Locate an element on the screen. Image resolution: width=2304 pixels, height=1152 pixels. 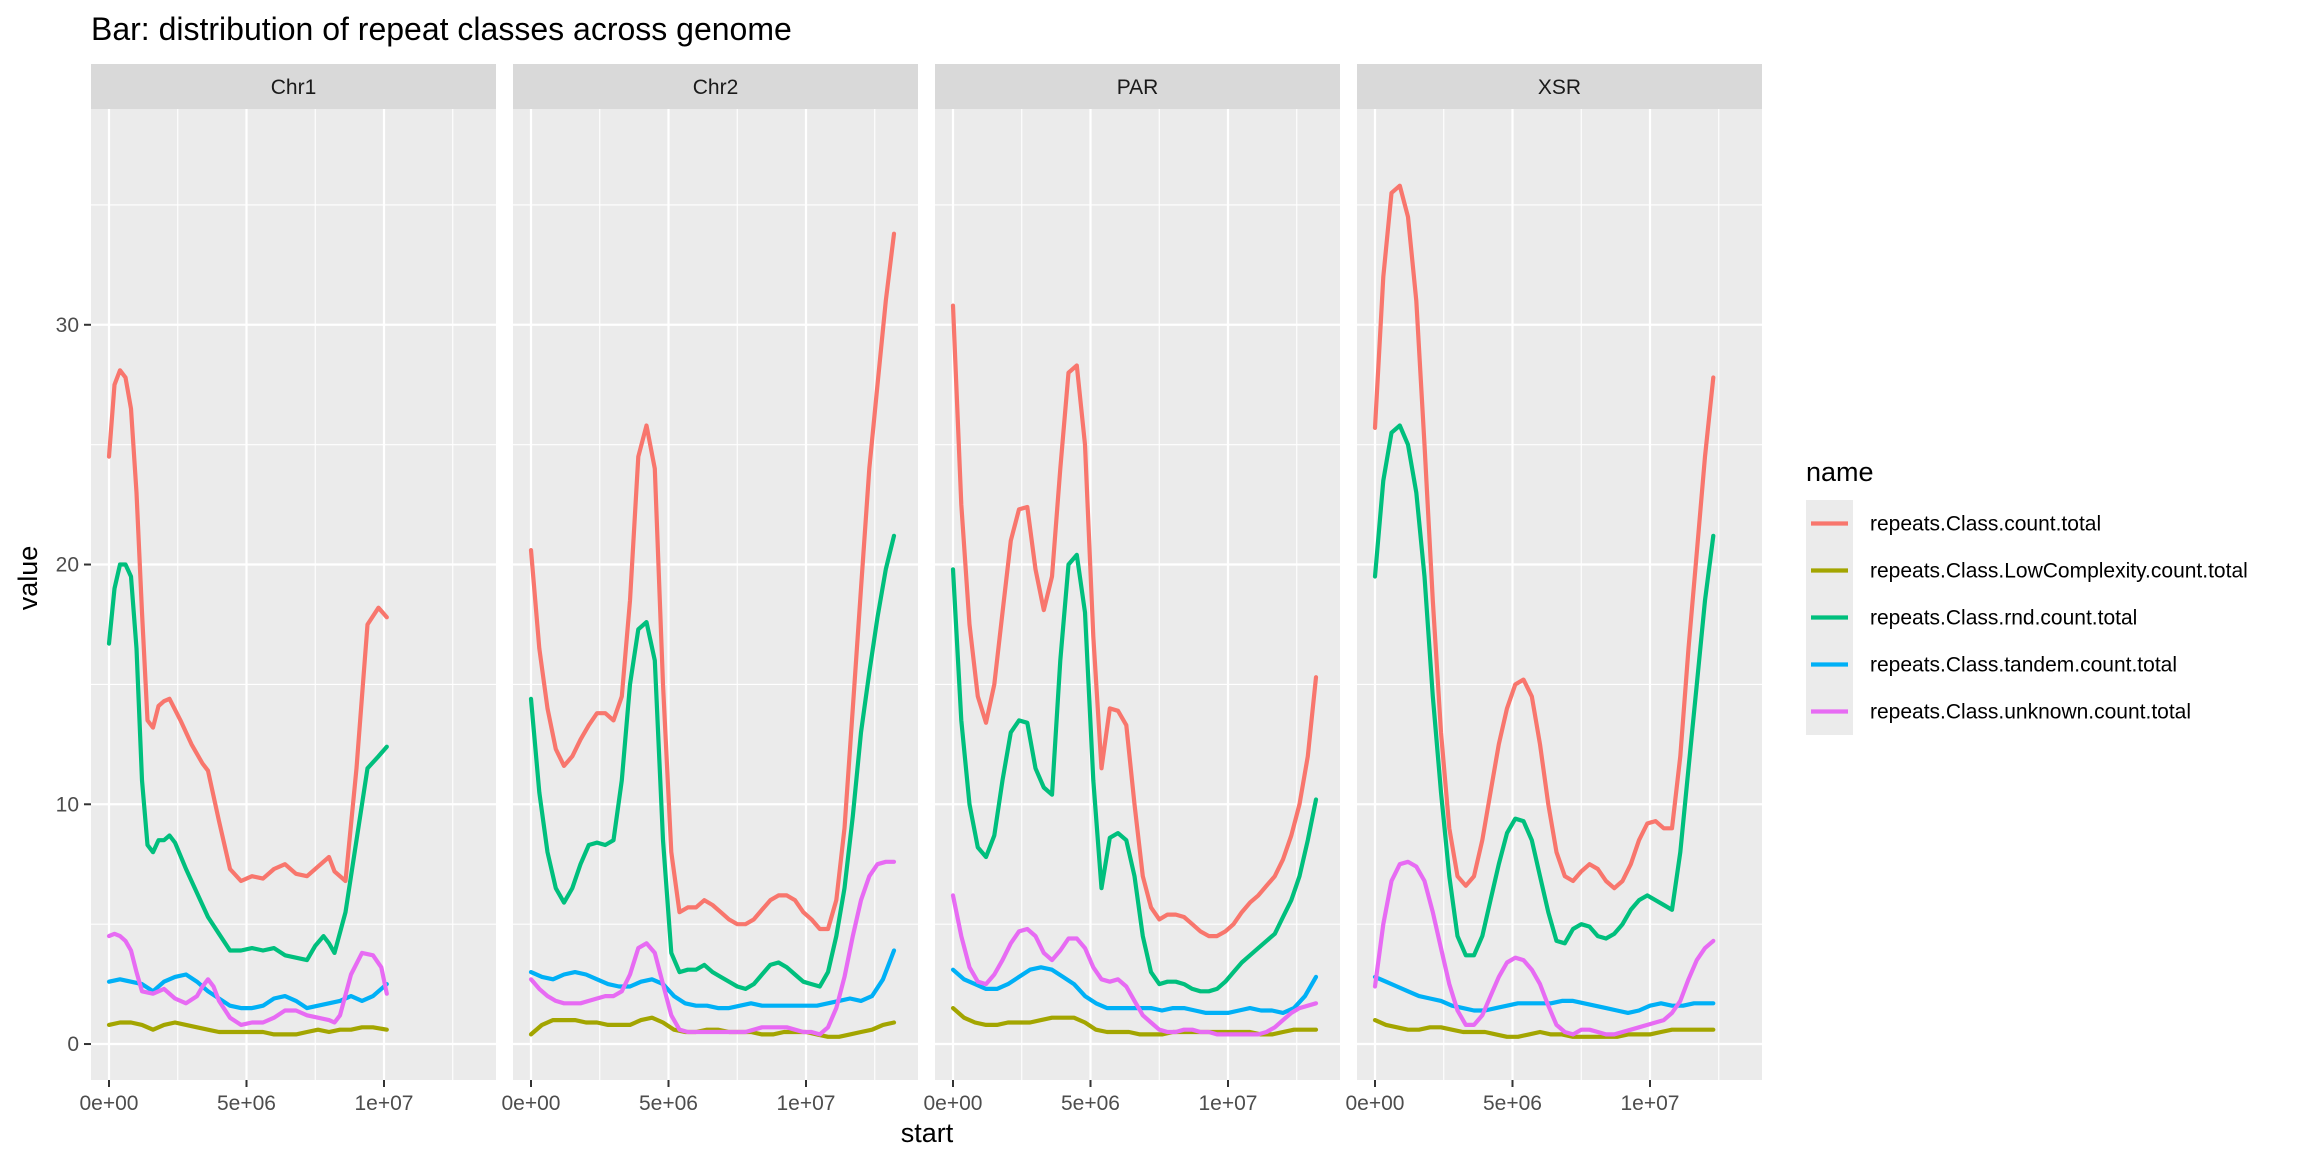
legend-item: repeats.Class.LowComplexity.count.total is located at coordinates (2027, 570).